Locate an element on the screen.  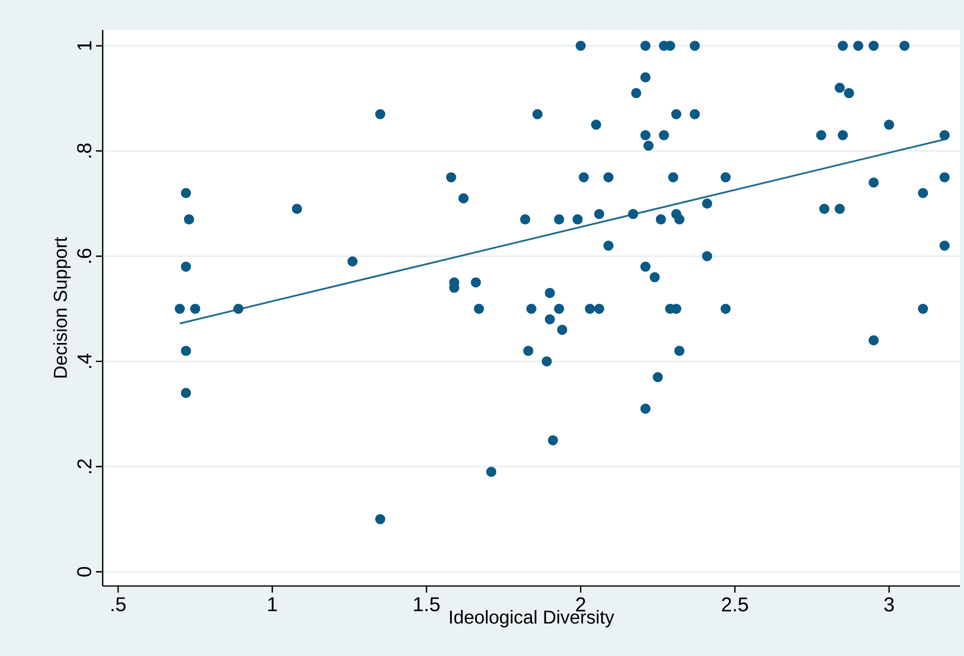
x-tick-label: 2.5 is located at coordinates (735, 604).